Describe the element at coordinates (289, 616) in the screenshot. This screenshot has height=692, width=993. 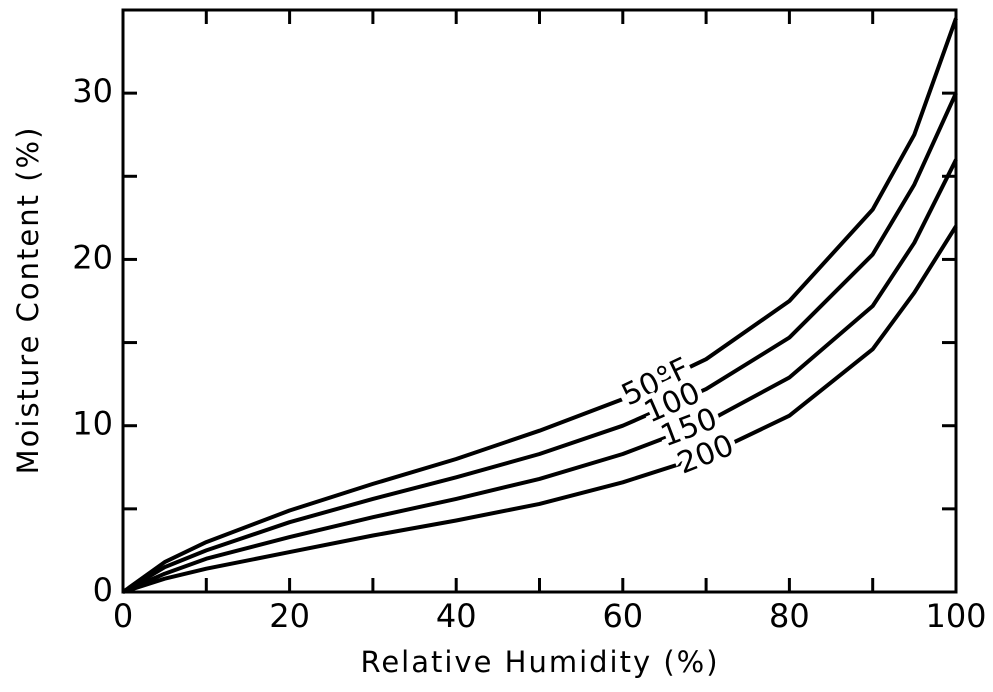
I see `x-tick-label: 20` at that location.